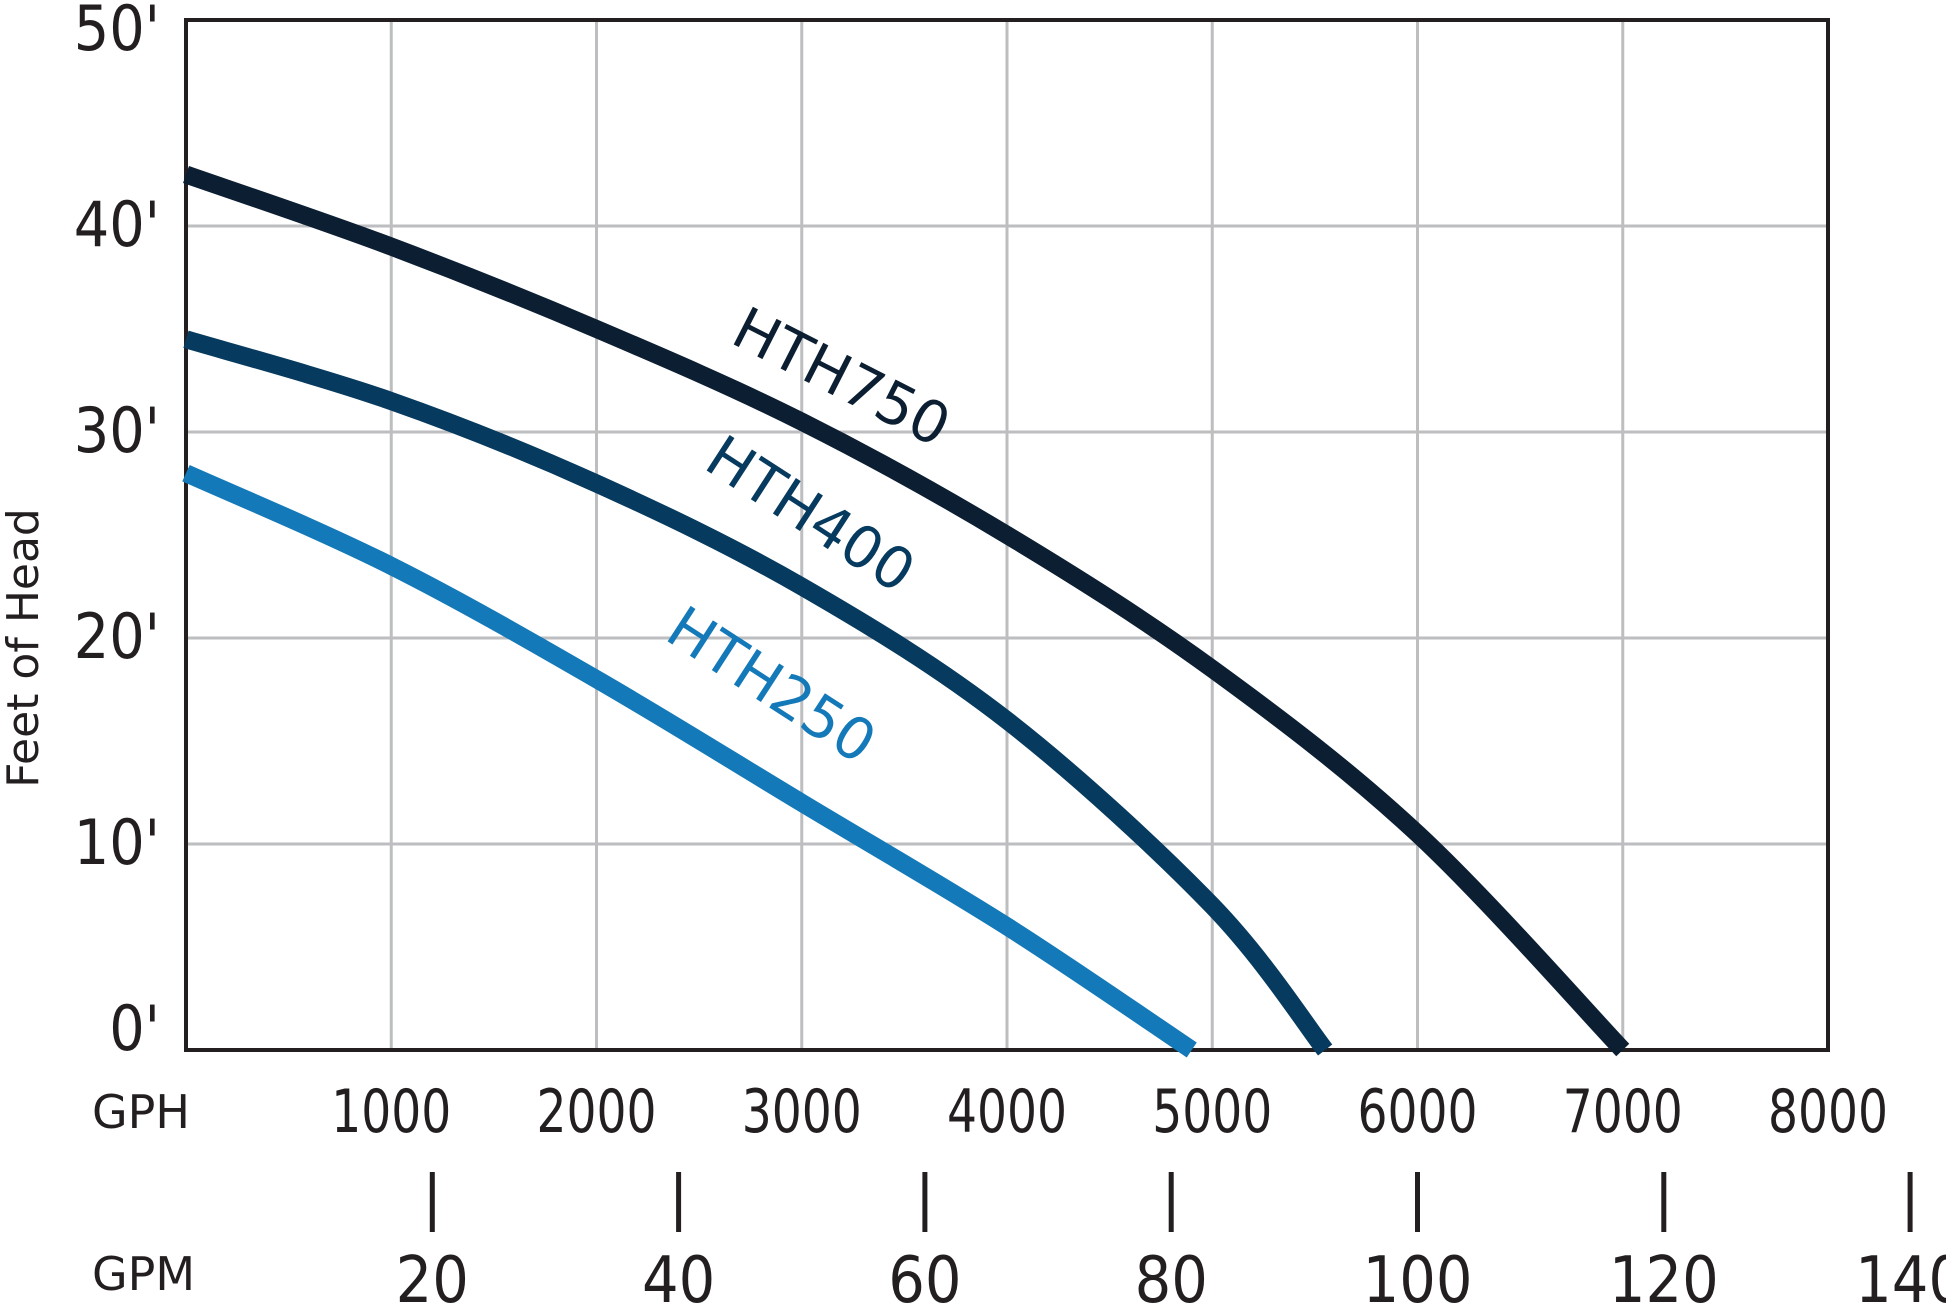 The height and width of the screenshot is (1308, 1946). I want to click on gph-tick-labels: 1000 2000 3000 4000 5000 6000 7000 8000, so click(1109, 1112).